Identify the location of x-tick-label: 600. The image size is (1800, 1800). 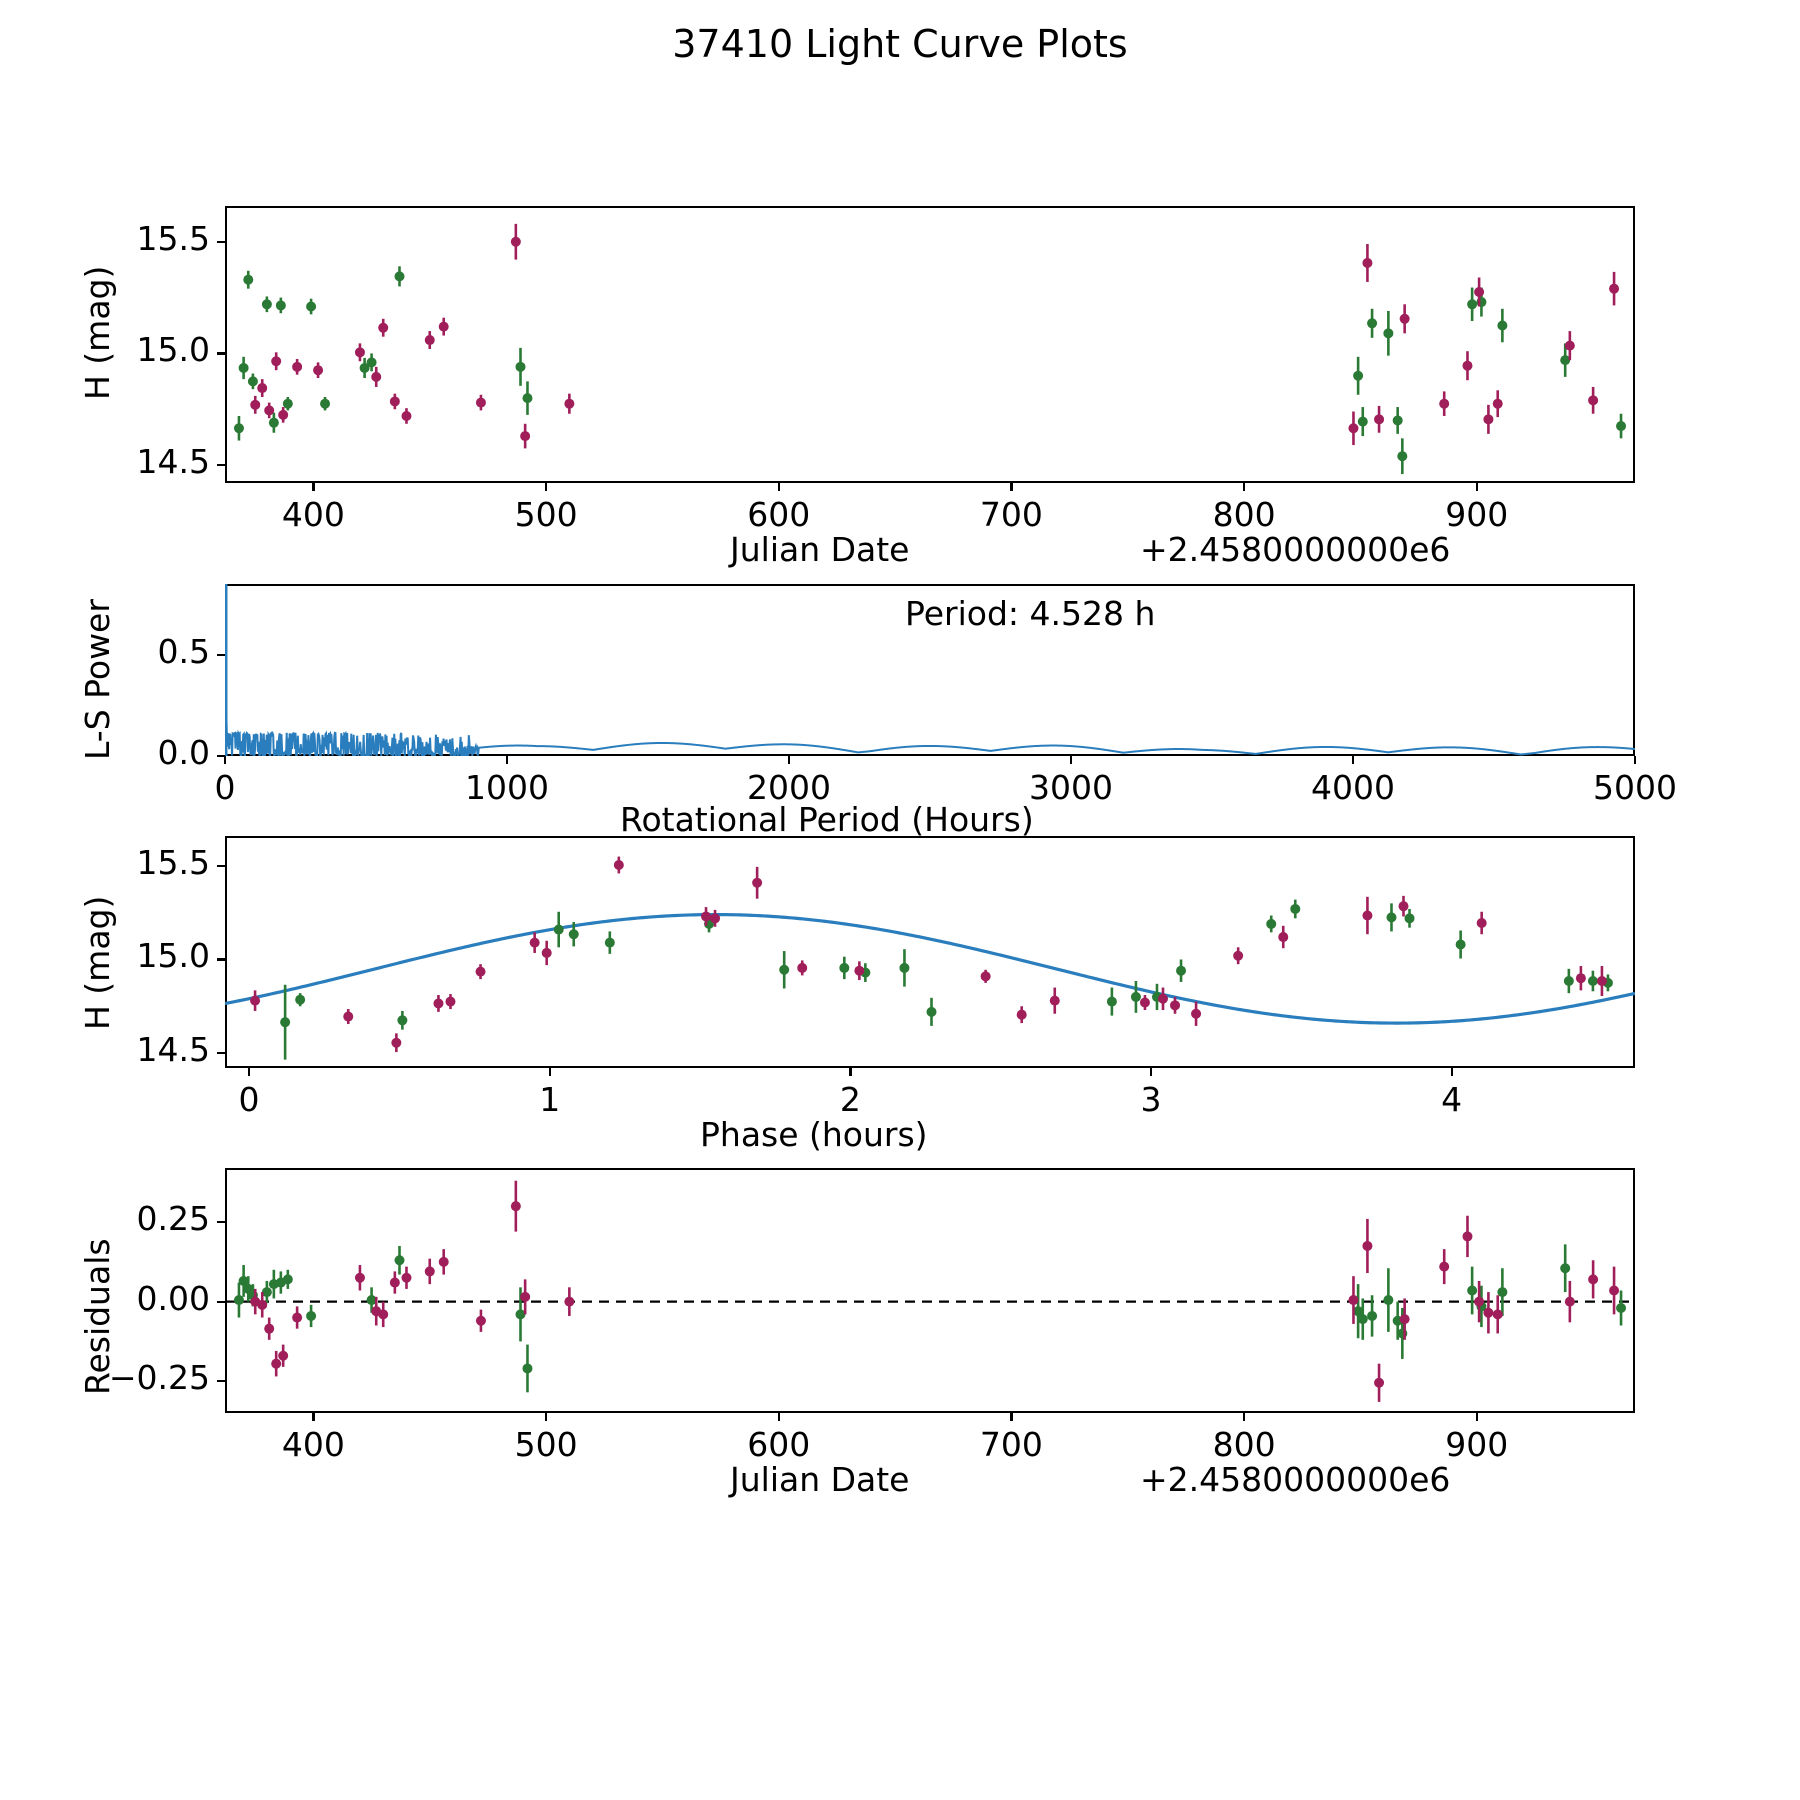
(779, 1444).